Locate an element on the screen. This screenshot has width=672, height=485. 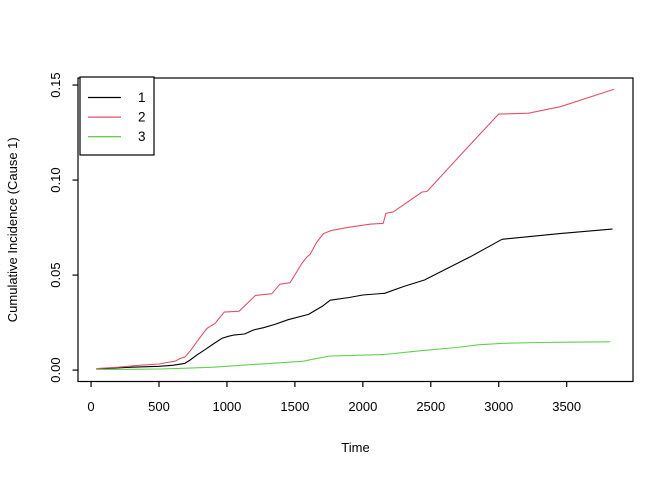
x-tick-label: 1000 is located at coordinates (226, 406).